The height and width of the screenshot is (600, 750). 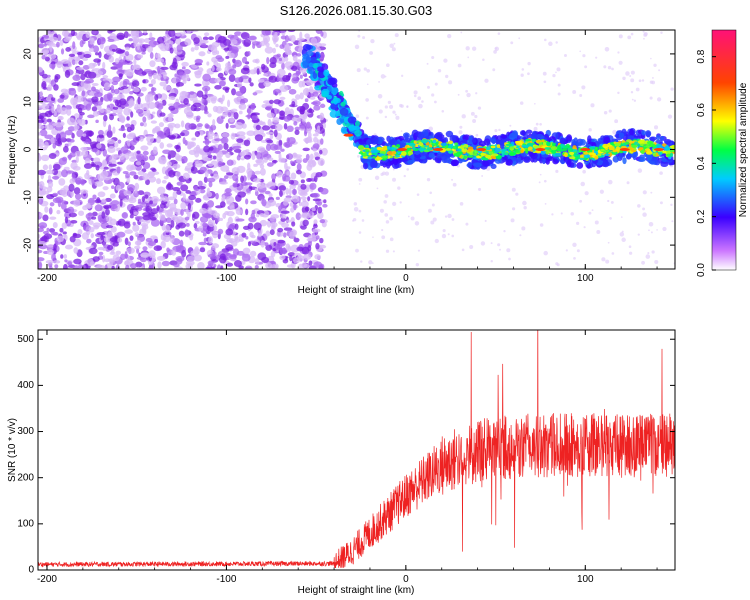 I want to click on signal-peak, so click(x=481, y=149).